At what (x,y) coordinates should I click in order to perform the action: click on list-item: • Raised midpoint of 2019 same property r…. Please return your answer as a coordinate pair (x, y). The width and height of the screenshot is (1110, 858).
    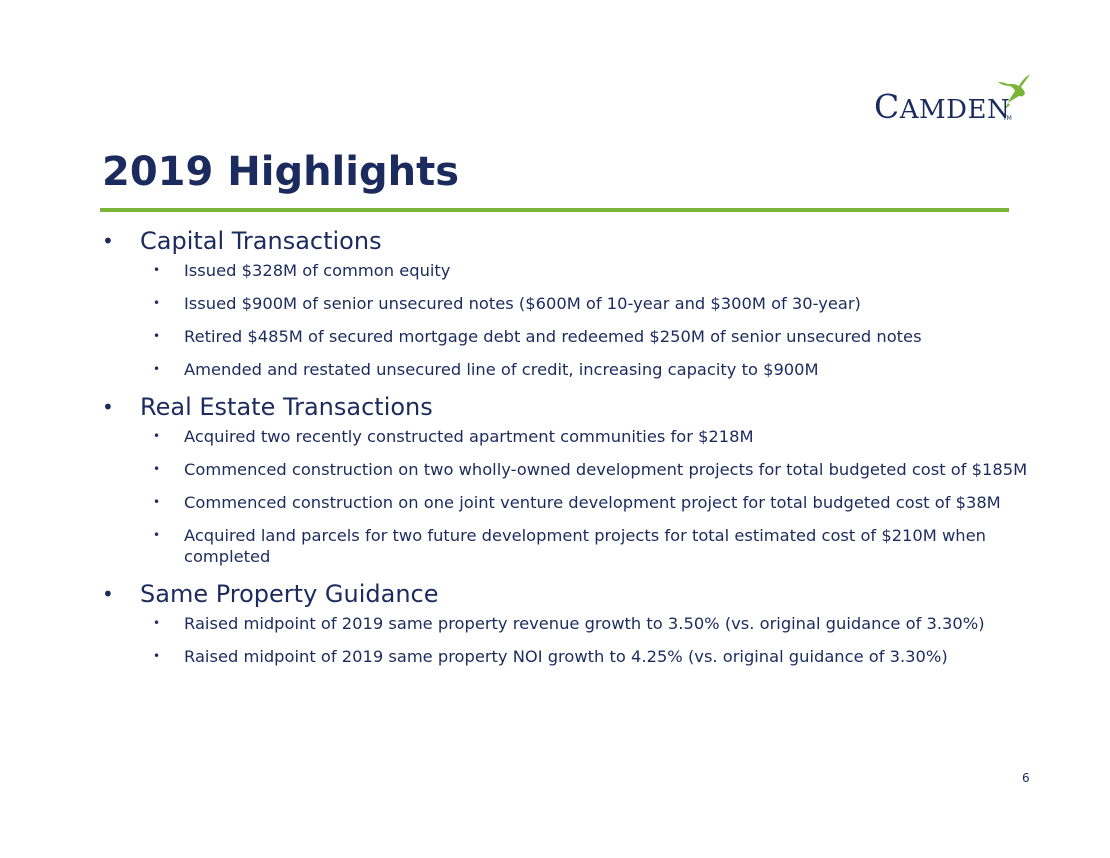
    Looking at the image, I should click on (570, 623).